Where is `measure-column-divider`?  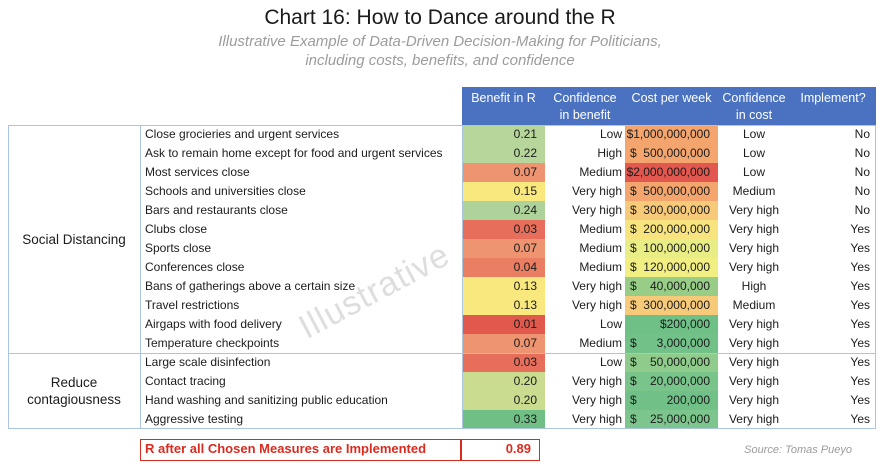 measure-column-divider is located at coordinates (462, 277).